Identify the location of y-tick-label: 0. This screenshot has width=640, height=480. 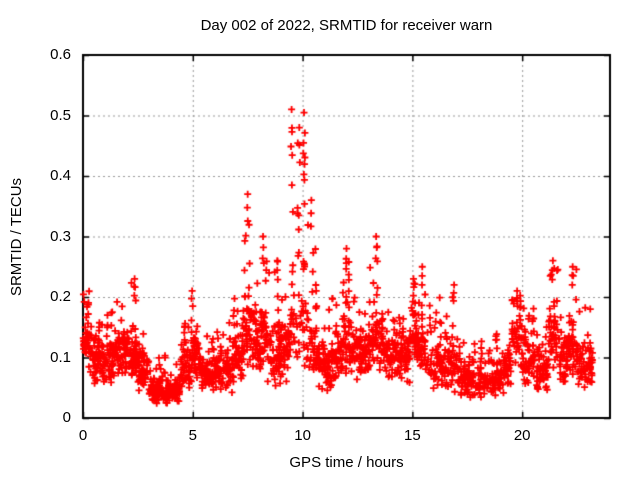
(66, 417).